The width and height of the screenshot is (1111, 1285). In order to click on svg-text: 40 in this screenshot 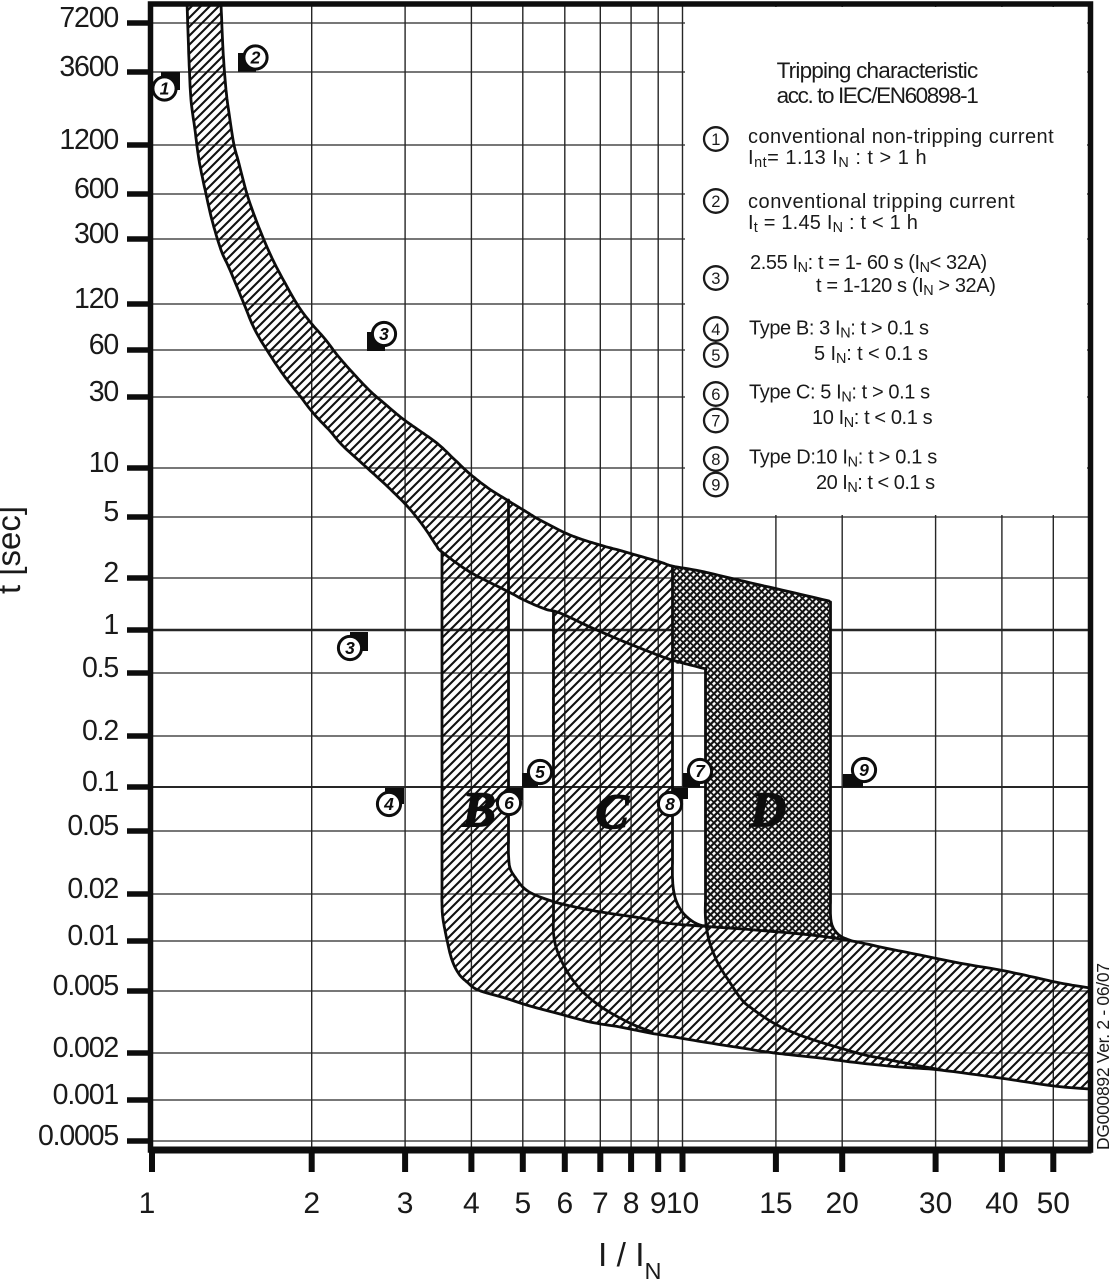, I will do `click(1001, 1203)`.